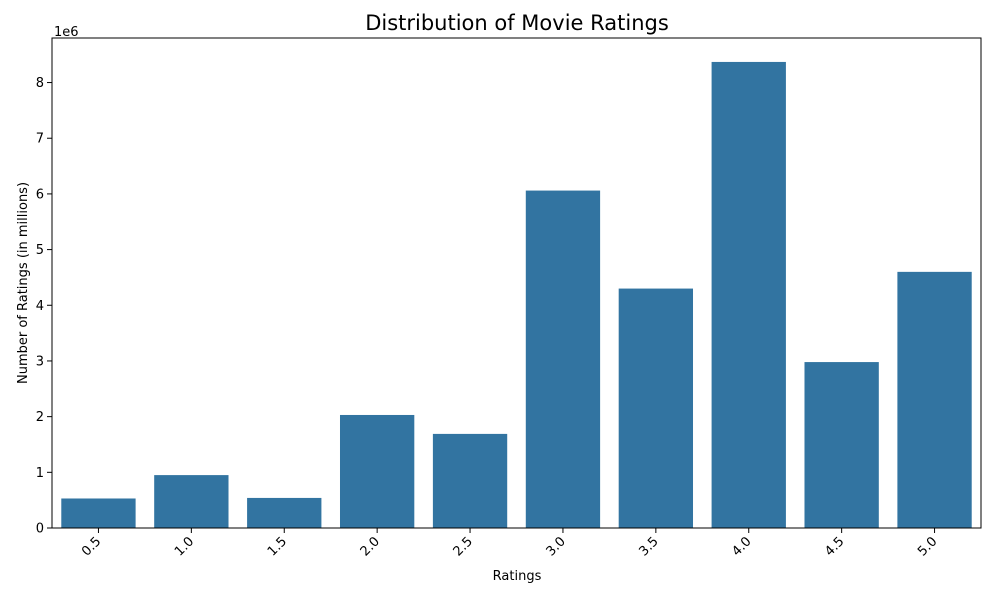 The image size is (996, 602). Describe the element at coordinates (277, 546) in the screenshot. I see `x-tick-label: 1.5` at that location.